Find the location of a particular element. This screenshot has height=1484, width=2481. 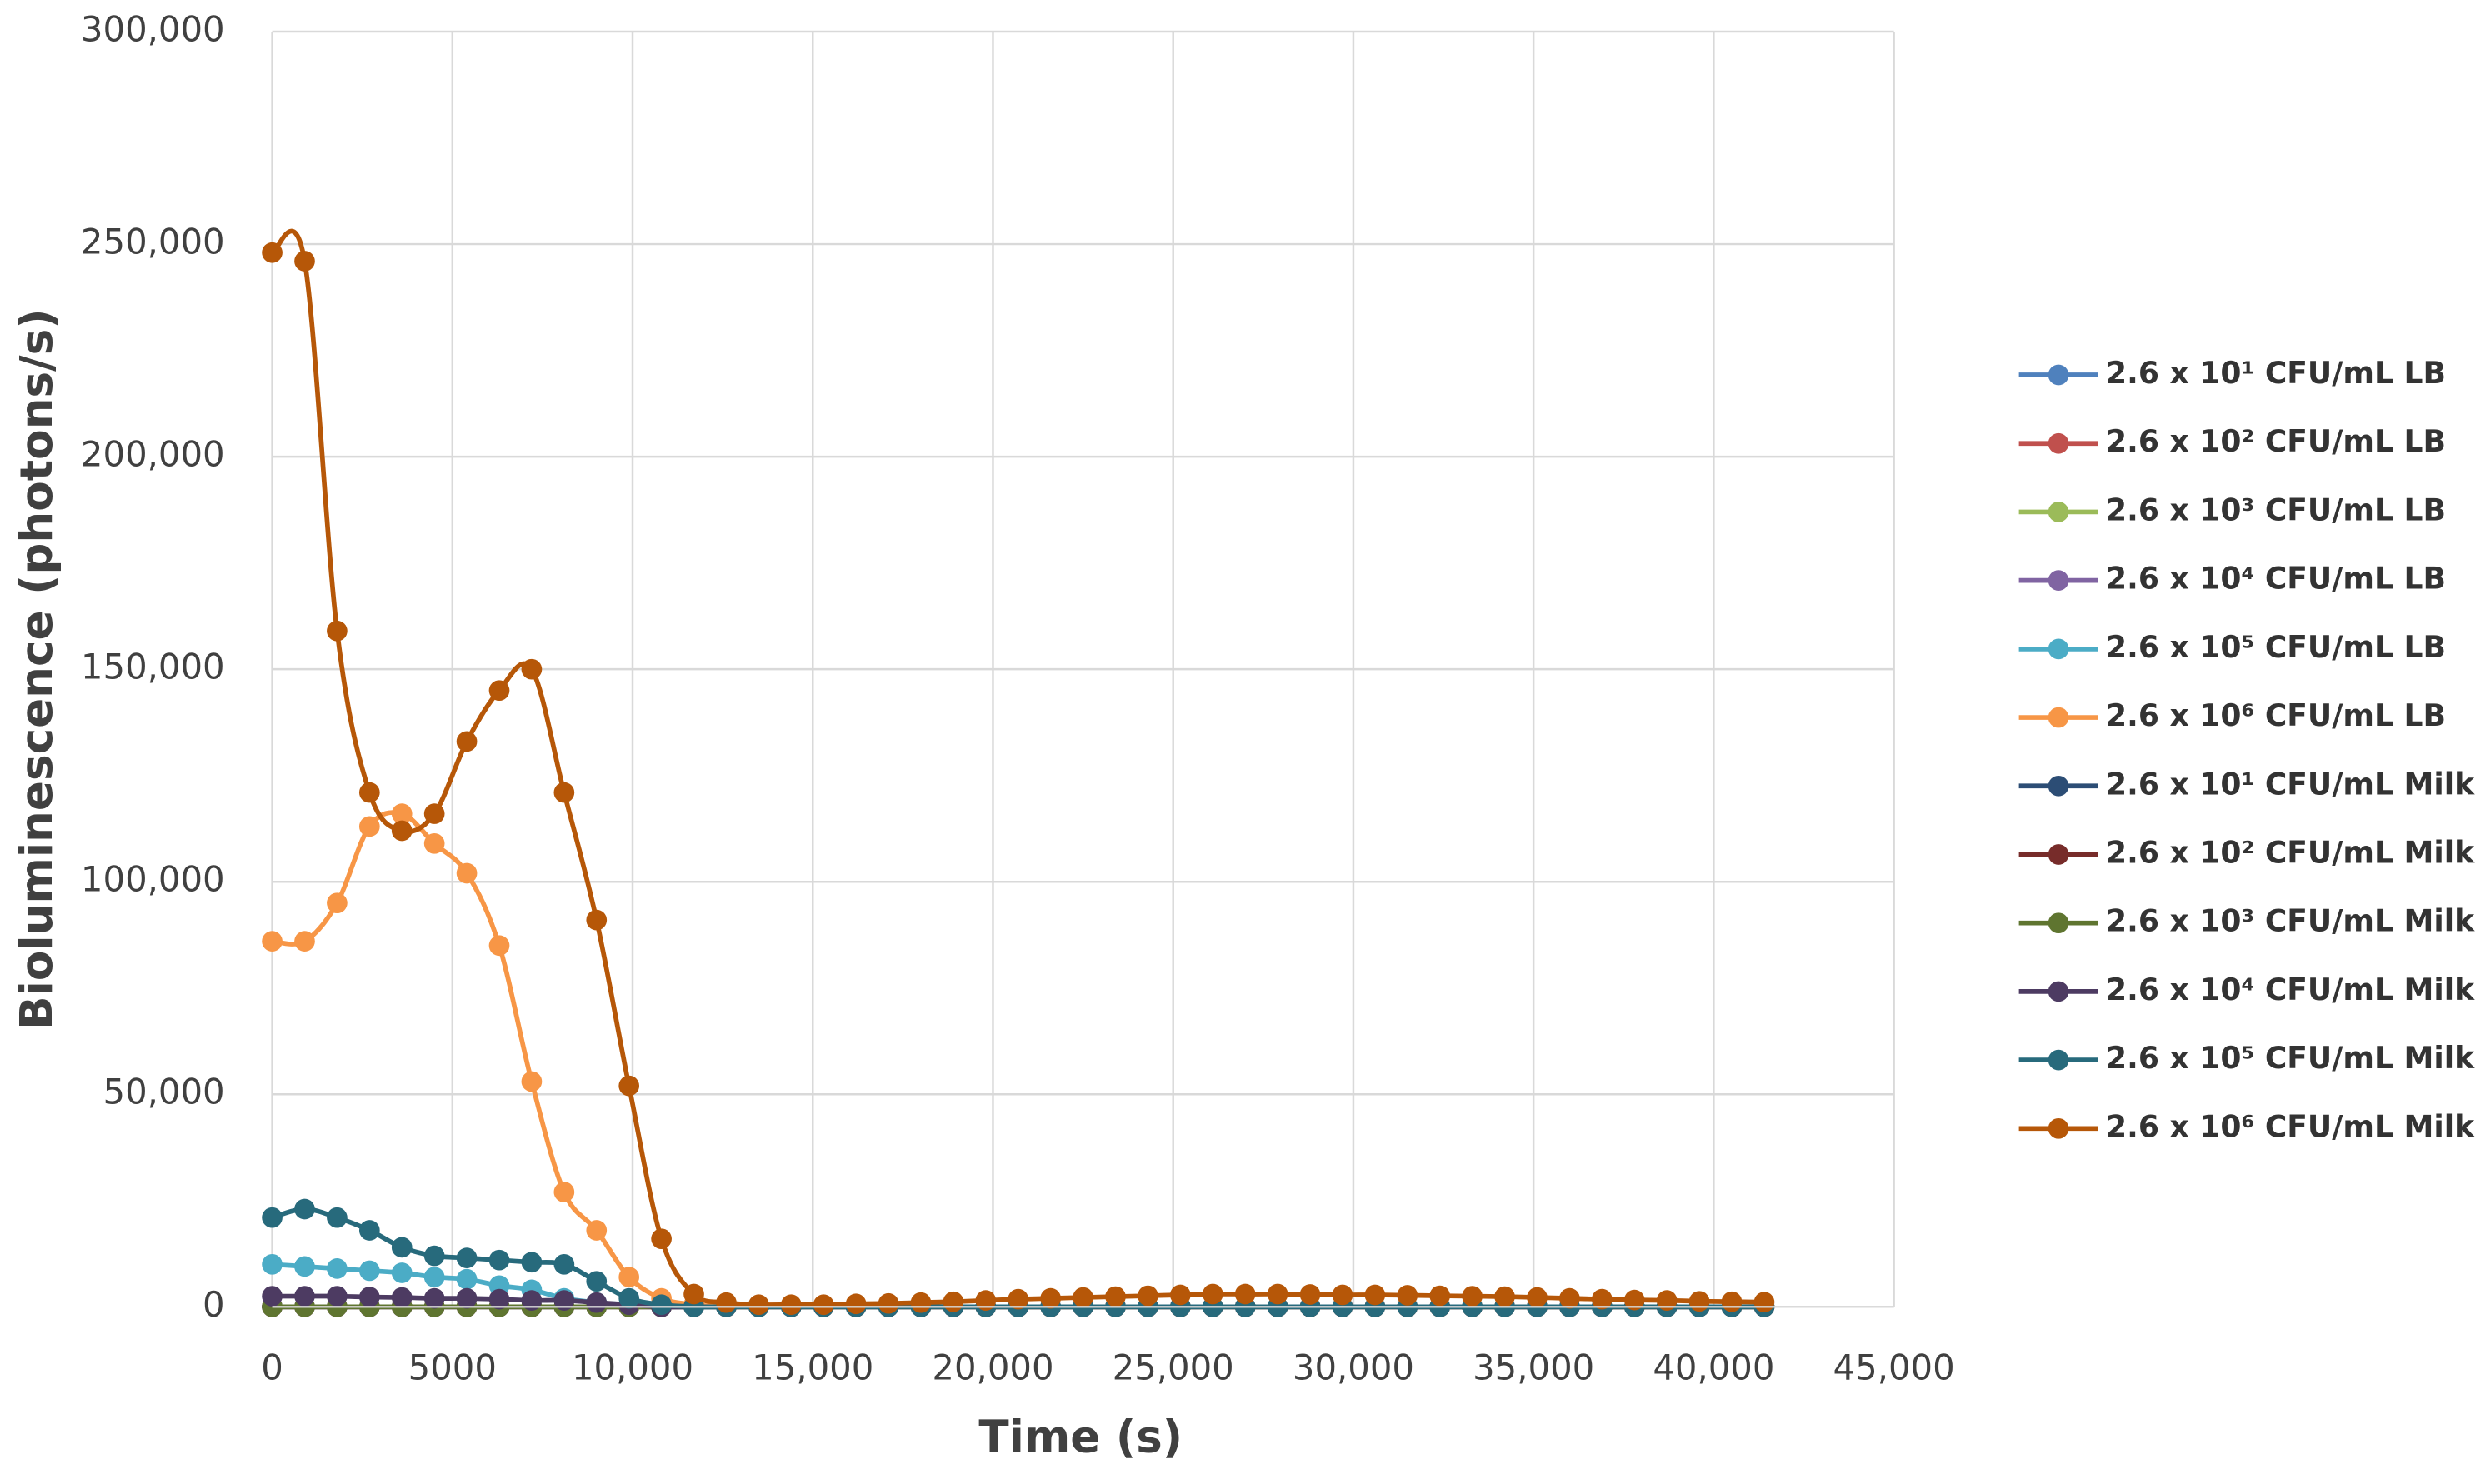

x-tick-label: 40,000 is located at coordinates (1713, 1367).